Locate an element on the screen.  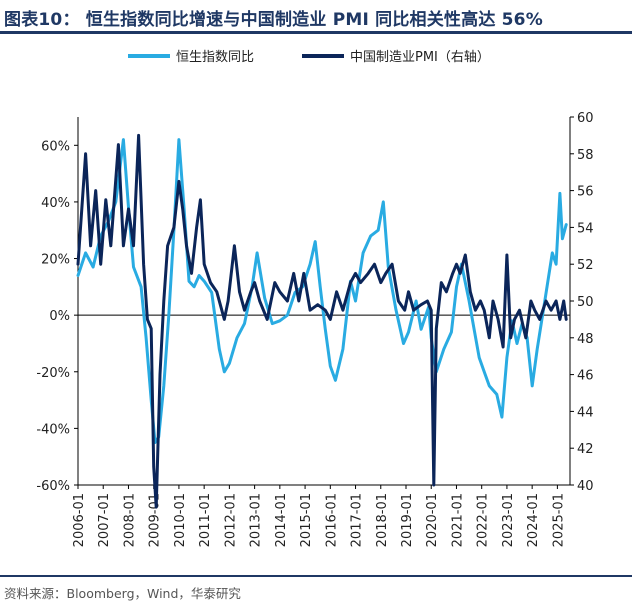
bottom-rule is located at coordinates (316, 576).